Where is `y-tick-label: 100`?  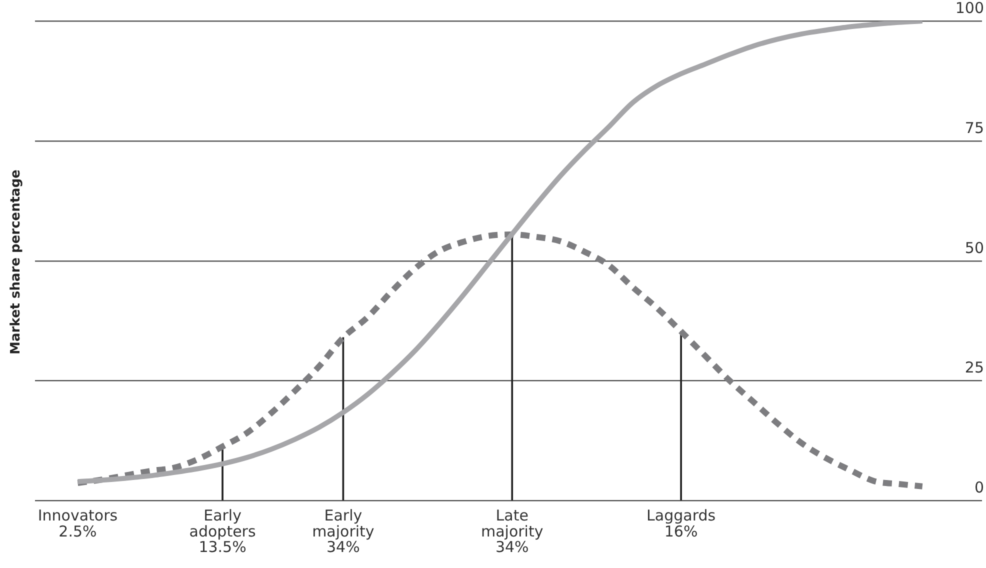
y-tick-label: 100 is located at coordinates (969, 8).